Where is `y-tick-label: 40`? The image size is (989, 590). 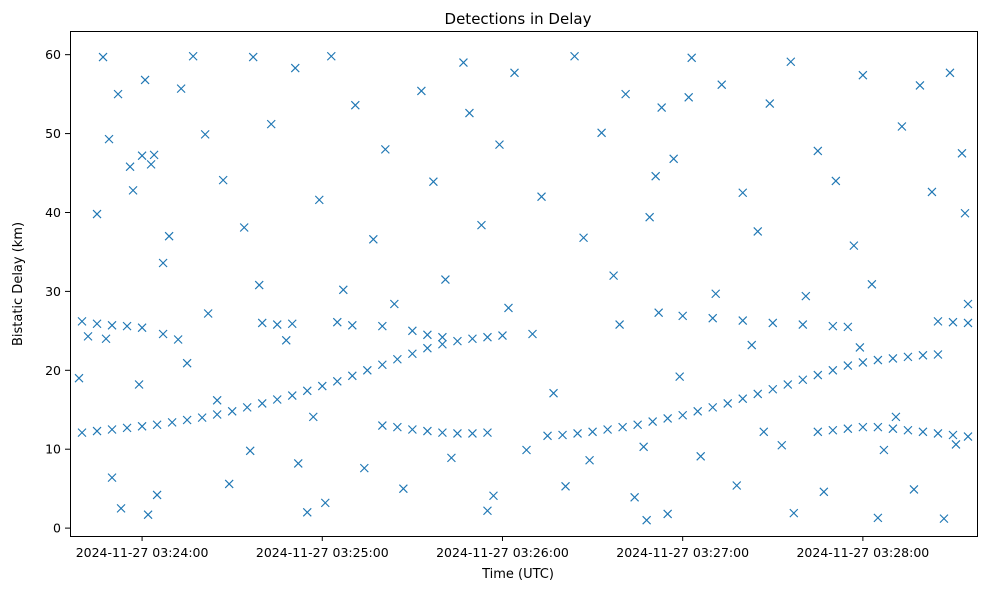
y-tick-label: 40 is located at coordinates (53, 212).